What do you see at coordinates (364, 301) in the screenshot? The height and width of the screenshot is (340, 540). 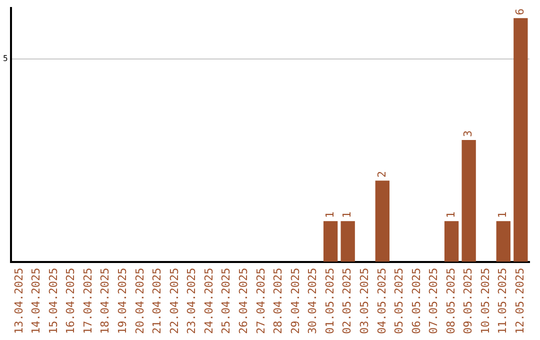 I see `x-tick-label: 03.05.2025` at bounding box center [364, 301].